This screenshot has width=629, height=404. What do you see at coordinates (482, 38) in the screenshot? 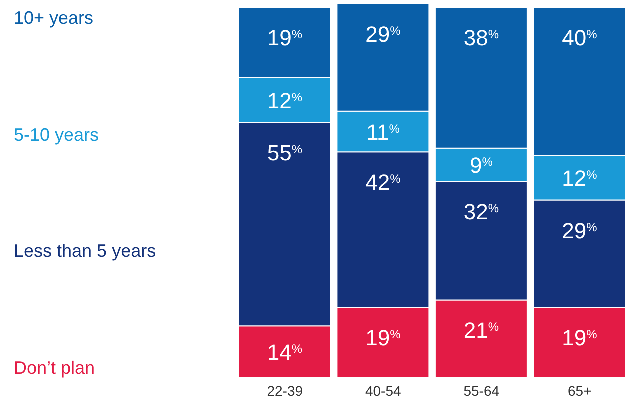
I see `data-label: 38$^{%}$` at bounding box center [482, 38].